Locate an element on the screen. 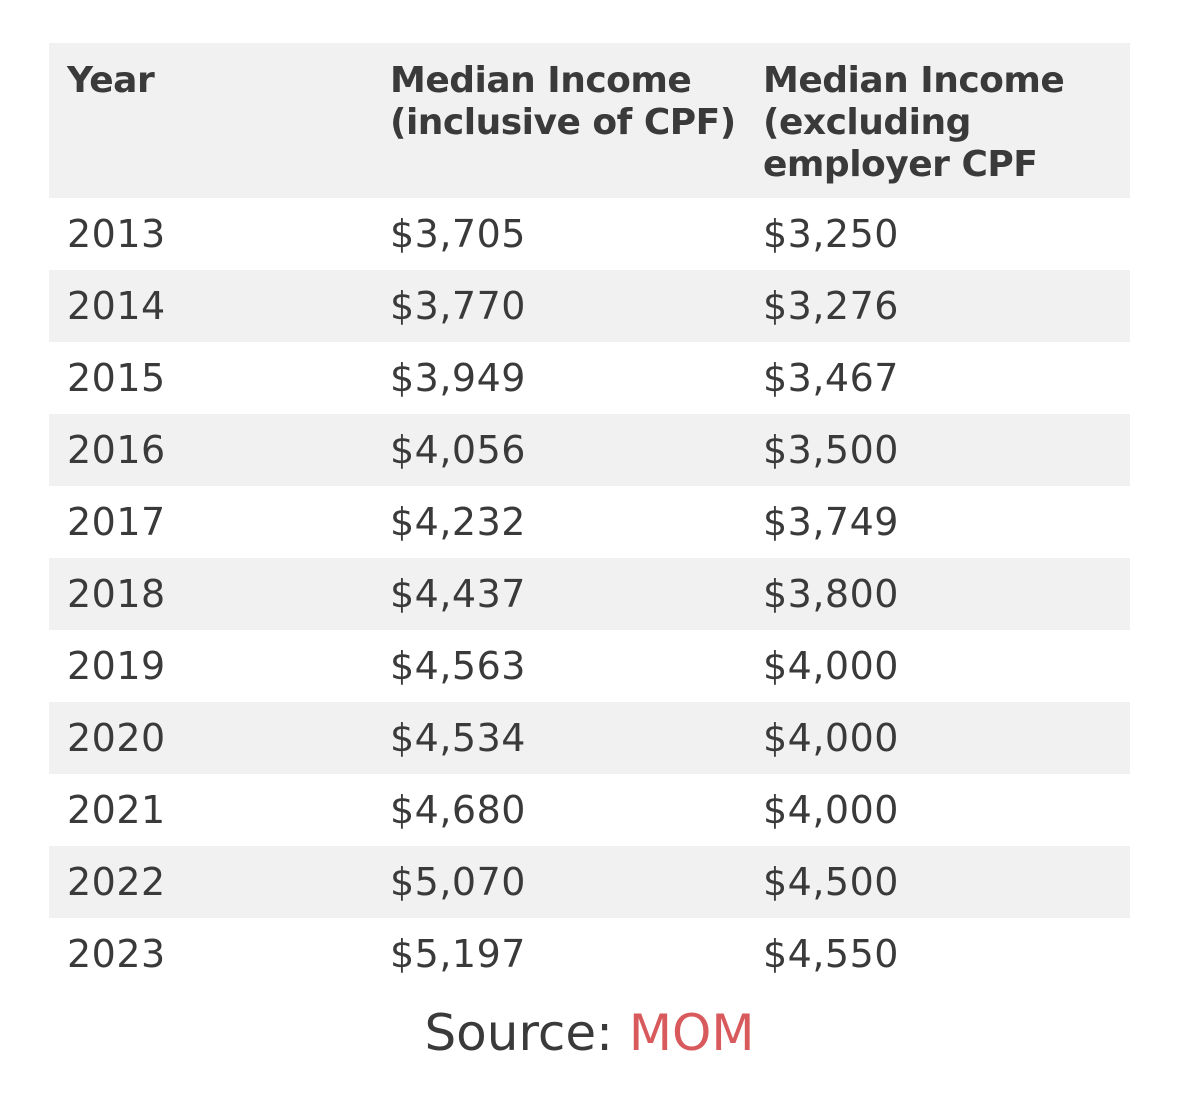 This screenshot has width=1179, height=1103. cell-year: 2020 is located at coordinates (116, 738).